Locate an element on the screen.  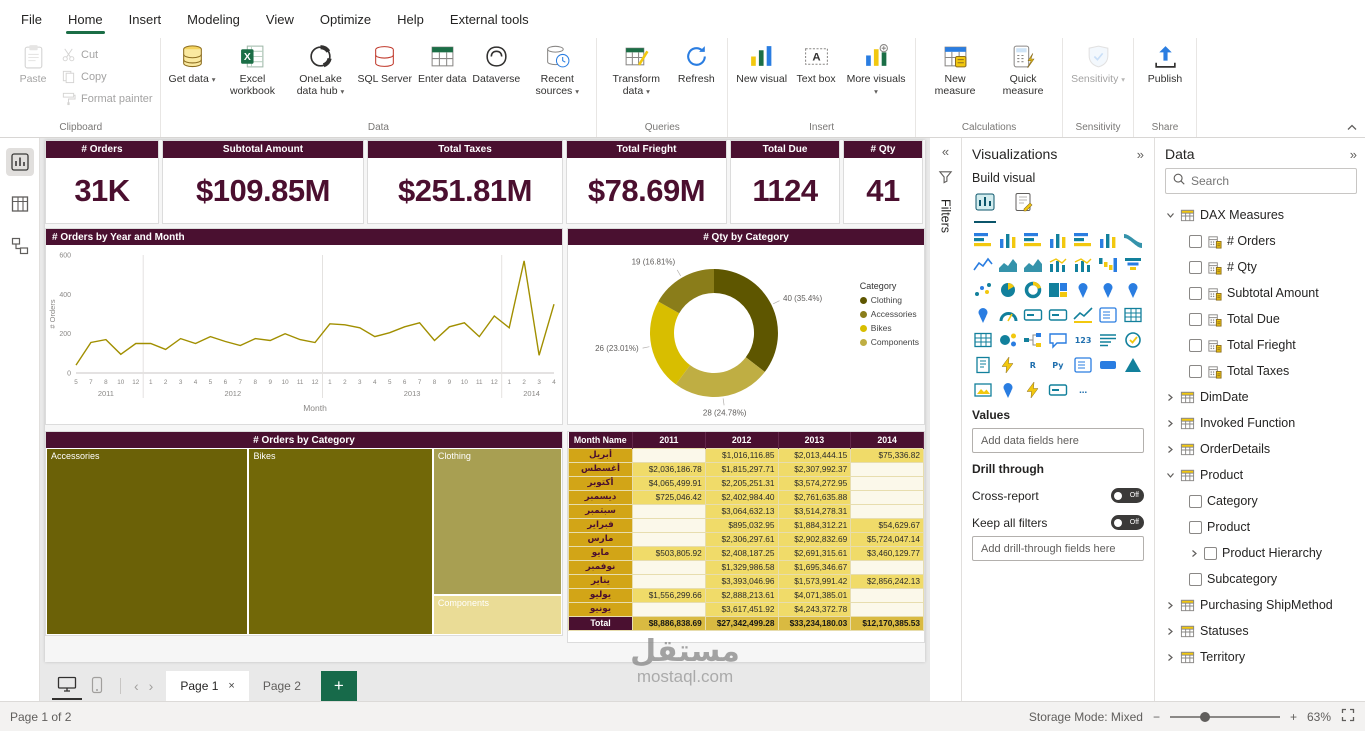
menu-tab-external-tools: External tools is located at coordinates (489, 19).